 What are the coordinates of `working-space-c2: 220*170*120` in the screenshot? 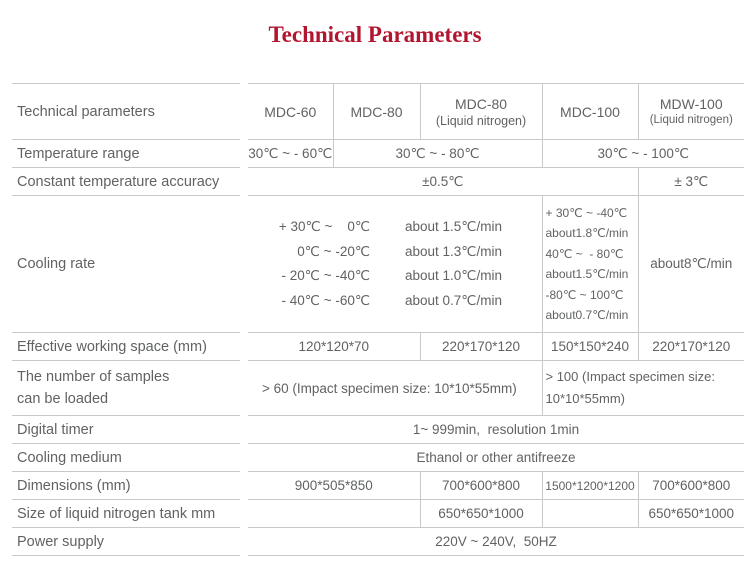 It's located at (480, 346).